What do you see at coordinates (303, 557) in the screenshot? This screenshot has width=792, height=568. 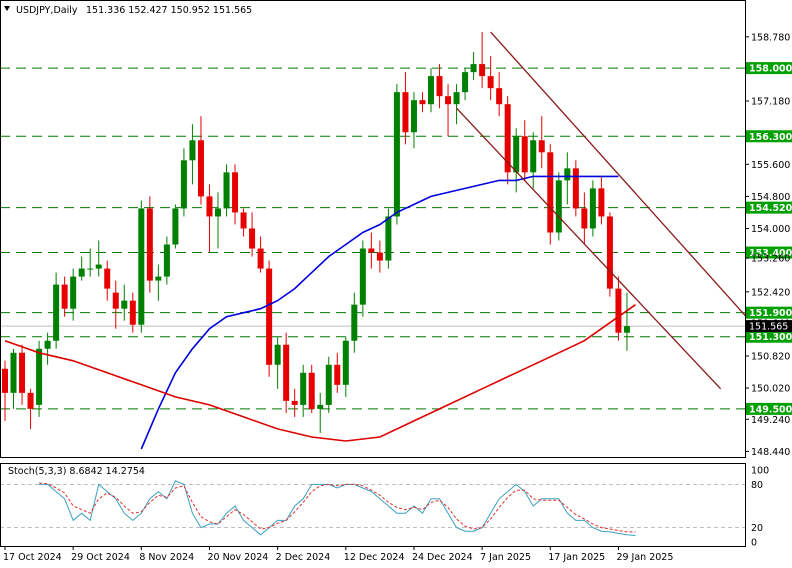 I see `x-tick-label: 2 Dec 2024` at bounding box center [303, 557].